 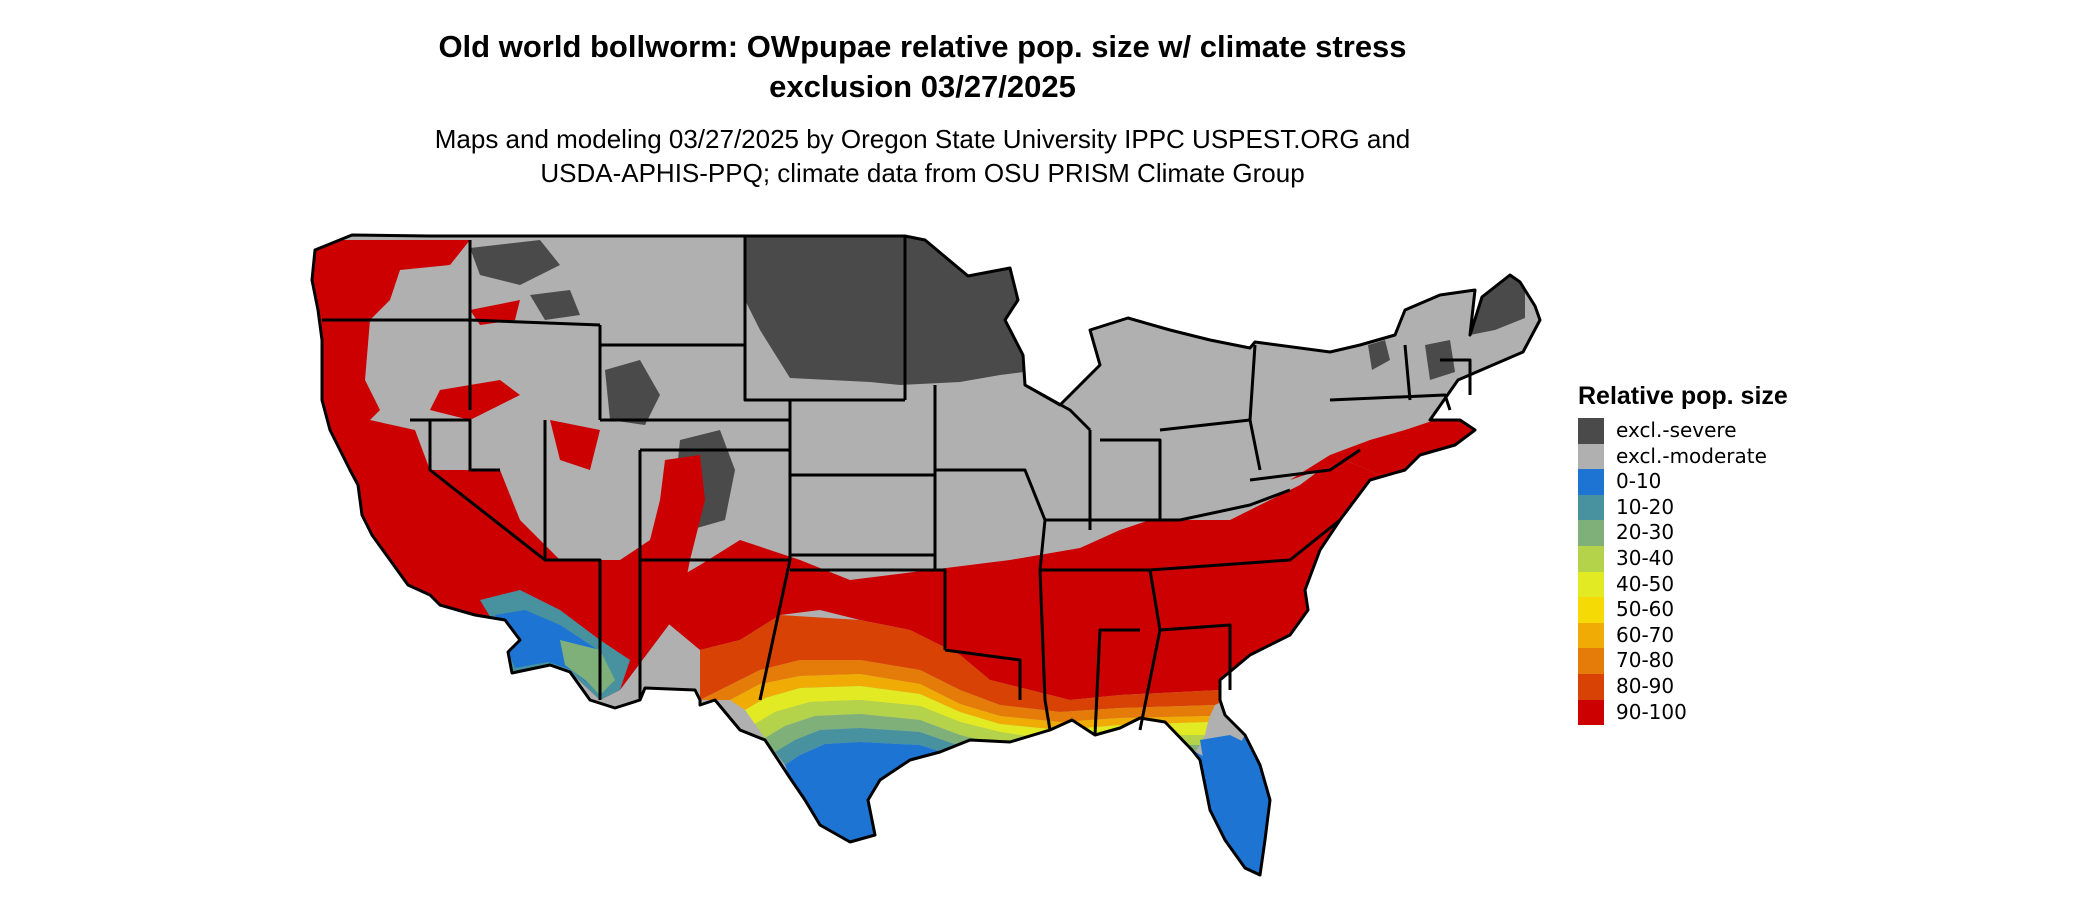 I want to click on legend-label: 50-60, so click(x=1645, y=609).